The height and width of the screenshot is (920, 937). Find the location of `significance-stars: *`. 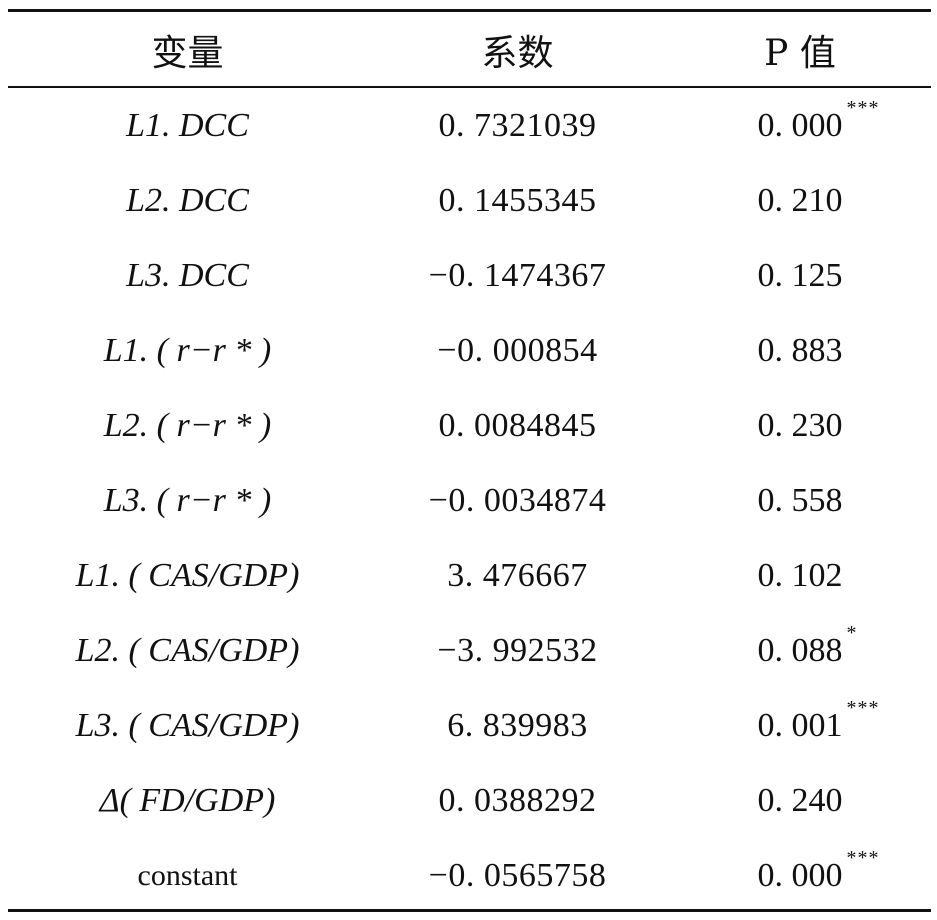

significance-stars: * is located at coordinates (852, 633).